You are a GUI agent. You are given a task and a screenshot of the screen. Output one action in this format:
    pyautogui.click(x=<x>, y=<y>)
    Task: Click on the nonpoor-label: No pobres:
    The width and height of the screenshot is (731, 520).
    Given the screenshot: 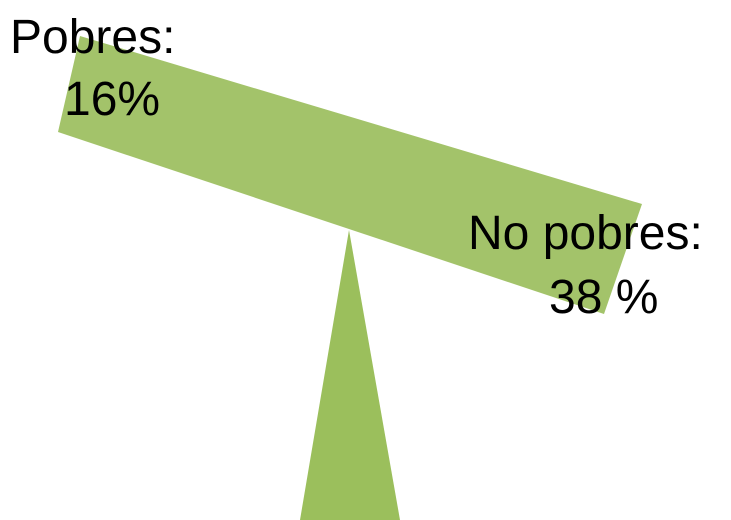 What is the action you would take?
    pyautogui.click(x=585, y=233)
    